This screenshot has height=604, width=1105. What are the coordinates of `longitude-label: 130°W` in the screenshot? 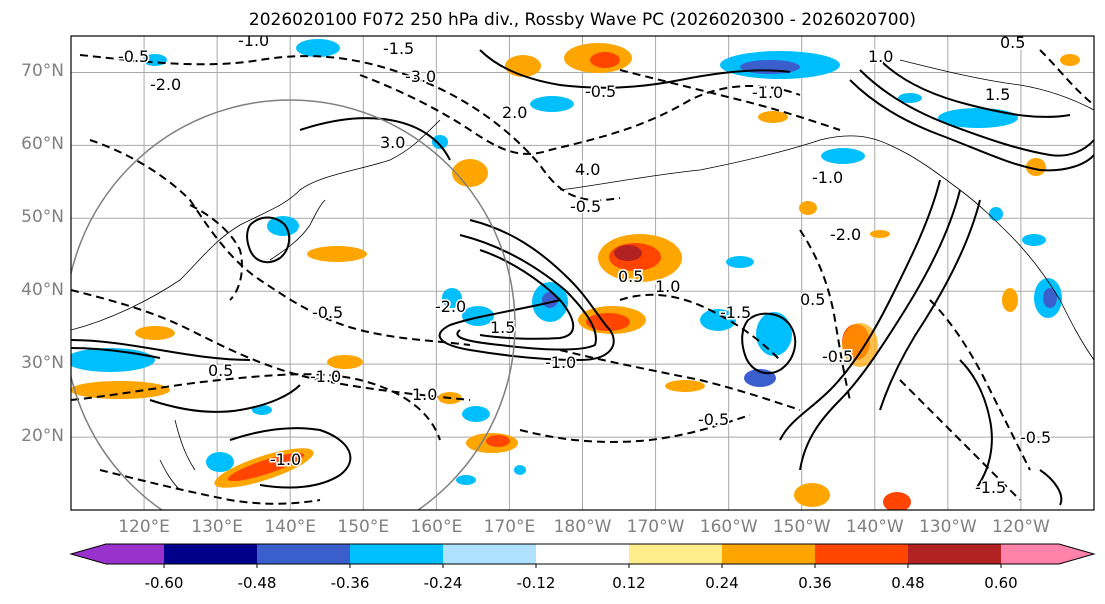 It's located at (947, 527).